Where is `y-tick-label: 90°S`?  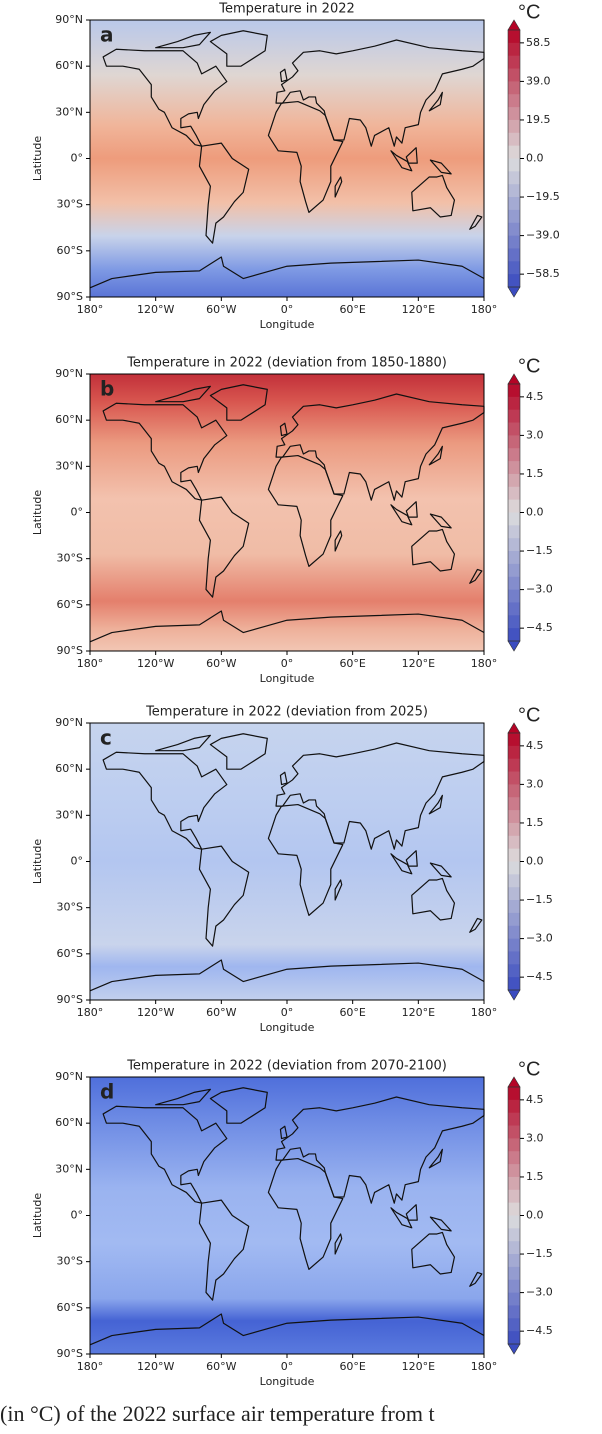
y-tick-label: 90°S is located at coordinates (70, 650).